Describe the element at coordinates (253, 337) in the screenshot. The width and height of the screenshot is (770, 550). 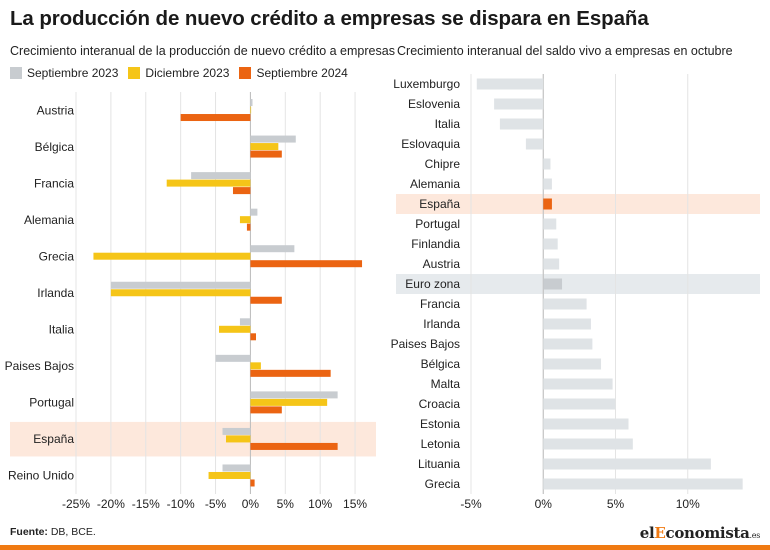
I see `left-bar-italia-septiembre-2024` at that location.